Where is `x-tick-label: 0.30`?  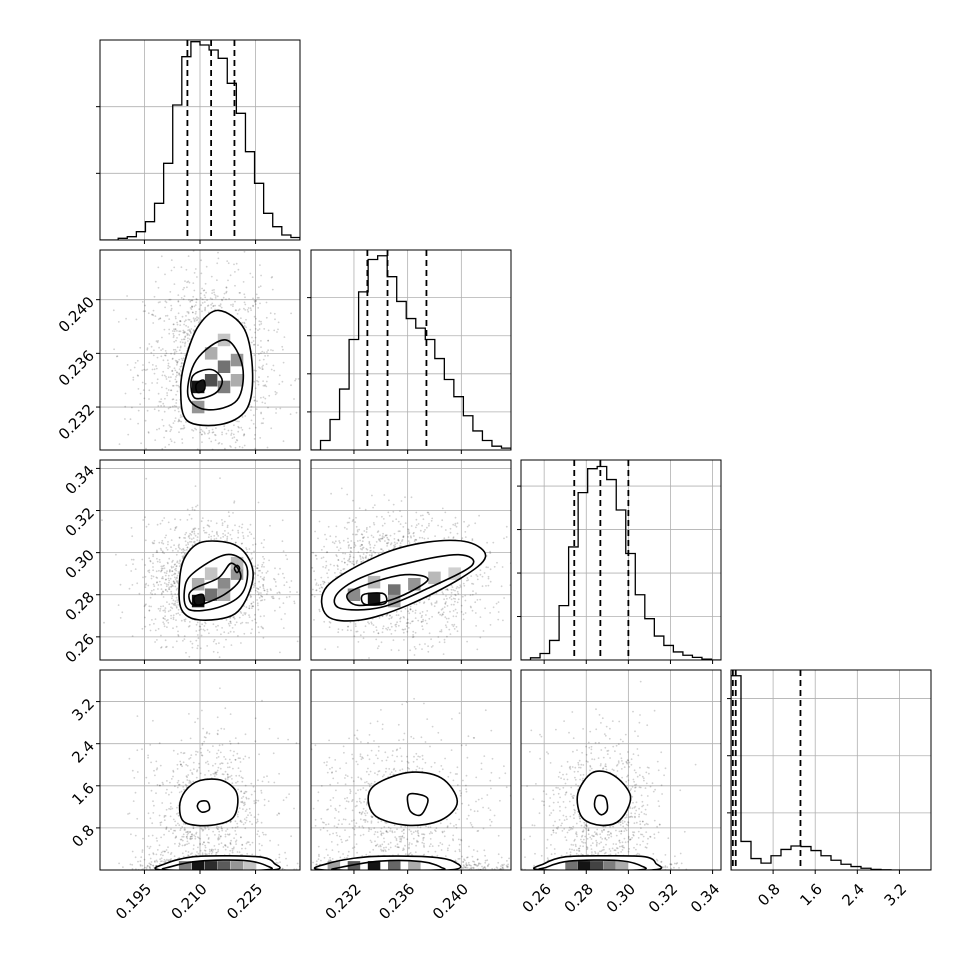
x-tick-label: 0.30 is located at coordinates (621, 898).